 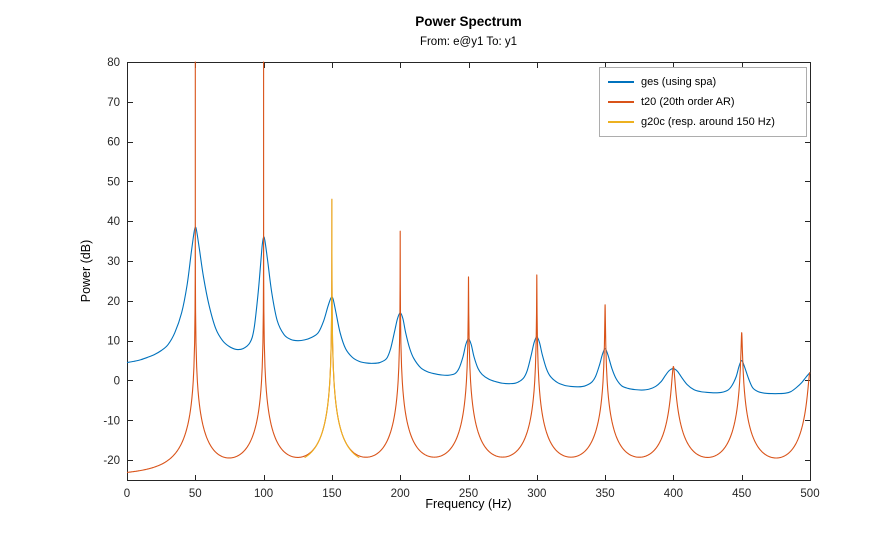 I want to click on y-tick-label: 10, so click(x=113, y=342).